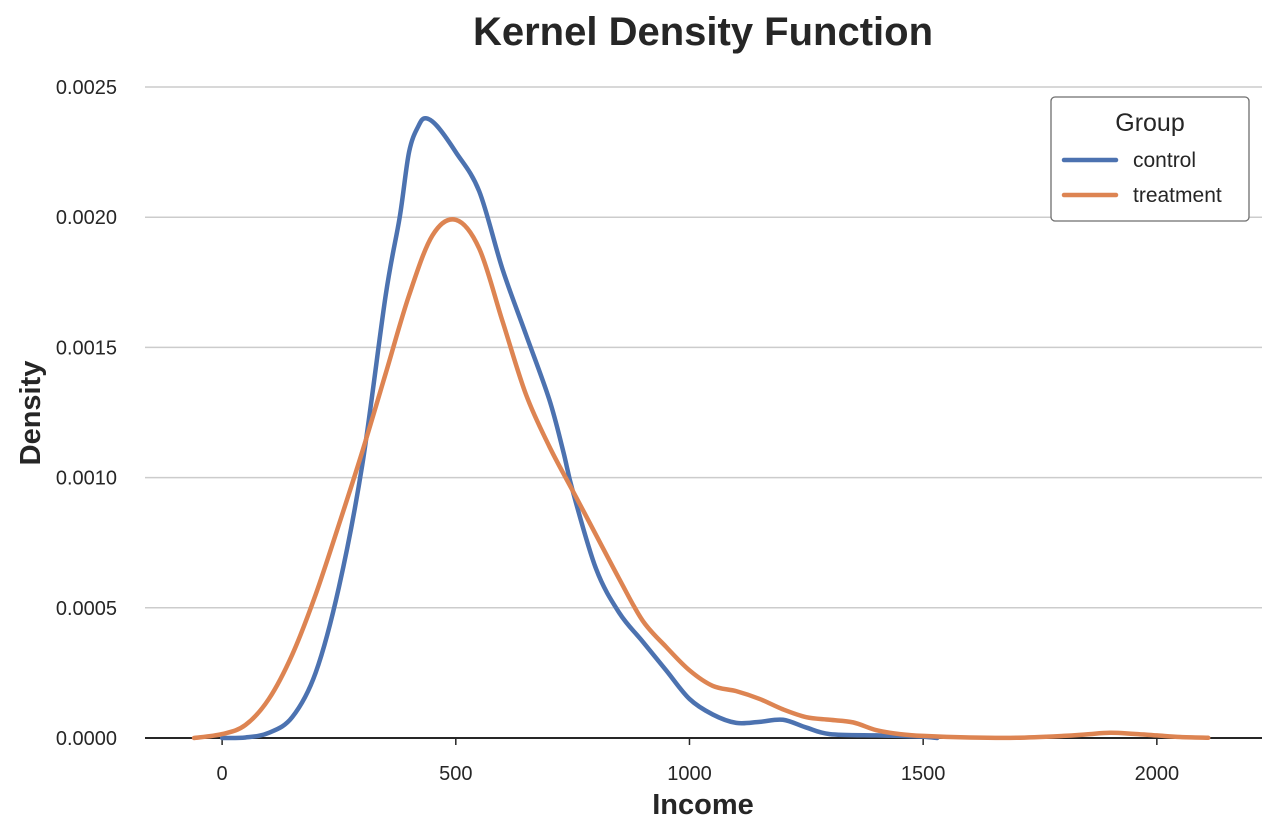  I want to click on y-tick-label: 0.0000, so click(86, 739).